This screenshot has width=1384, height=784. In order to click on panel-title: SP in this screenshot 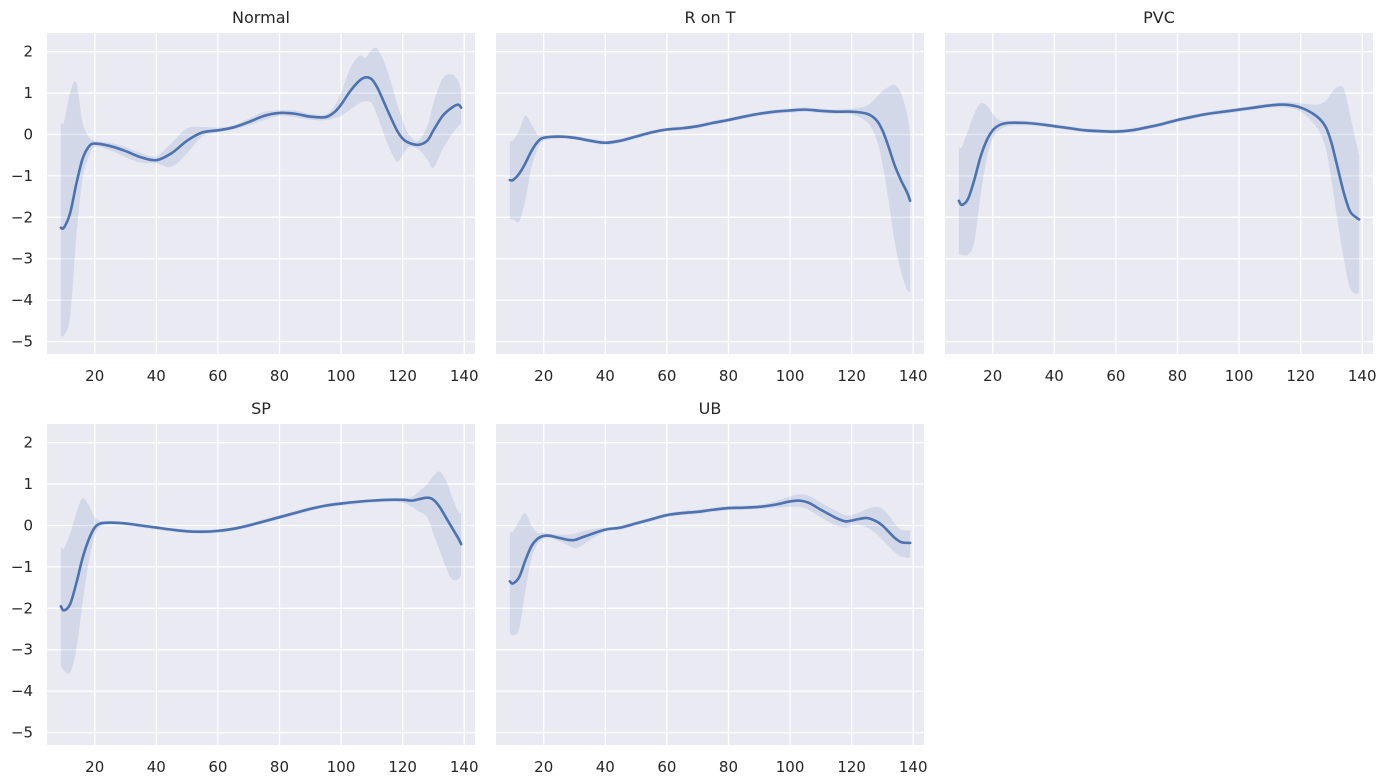, I will do `click(261, 408)`.